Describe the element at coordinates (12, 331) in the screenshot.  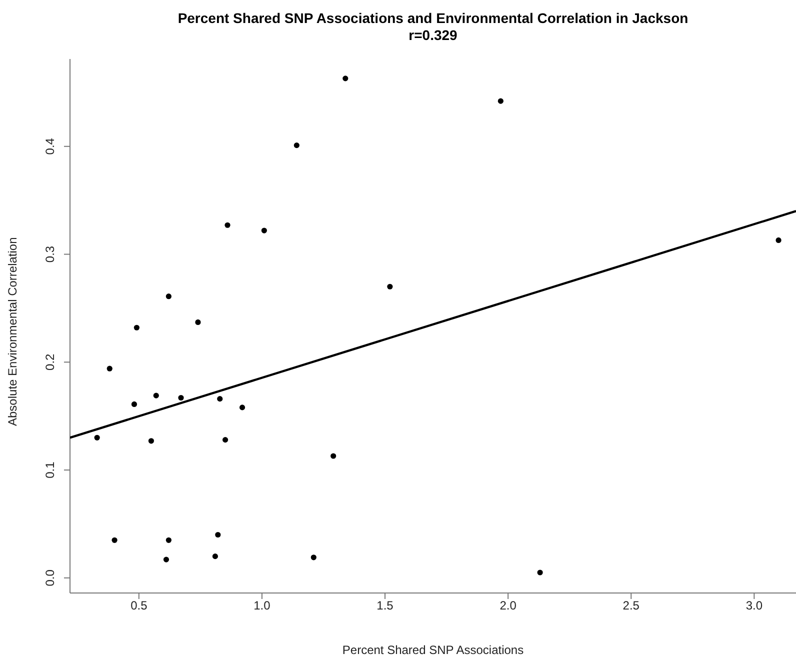
I see `y-axis-title: Absolute Environmental Correlation` at that location.